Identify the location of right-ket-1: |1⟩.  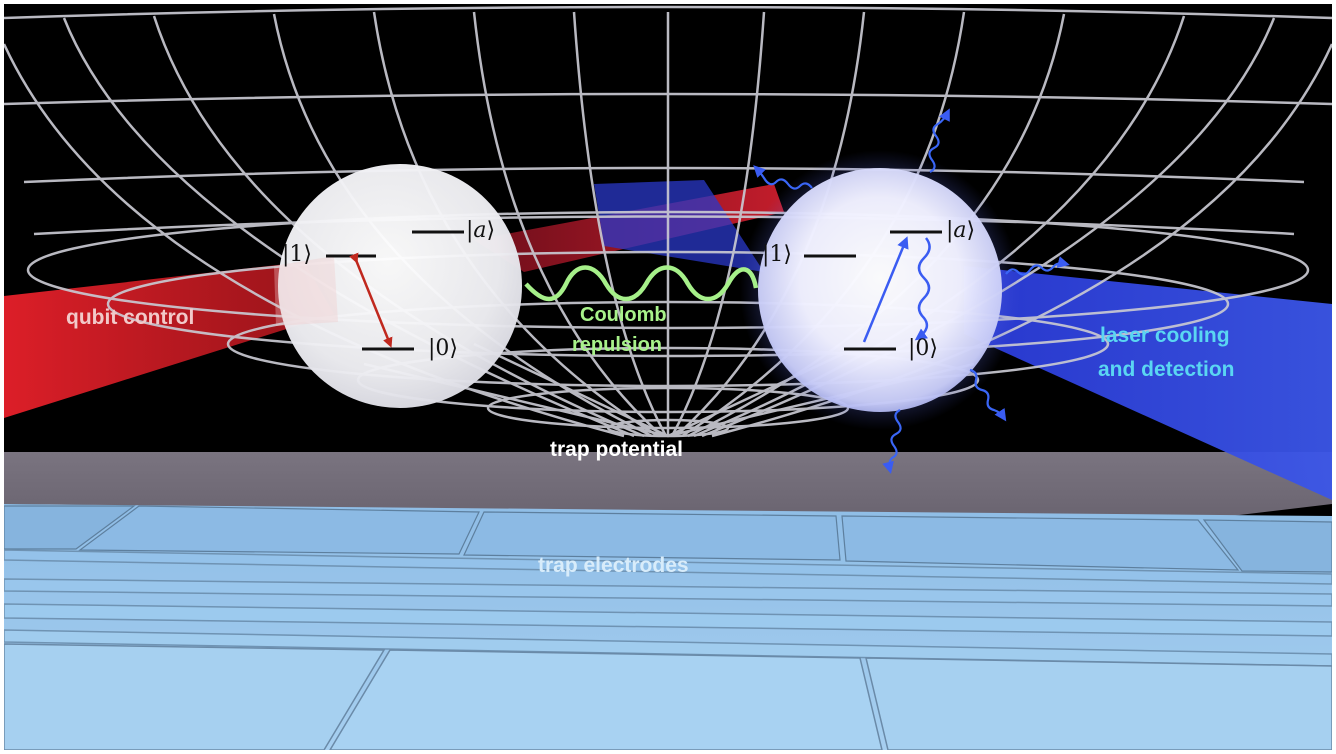
(777, 254).